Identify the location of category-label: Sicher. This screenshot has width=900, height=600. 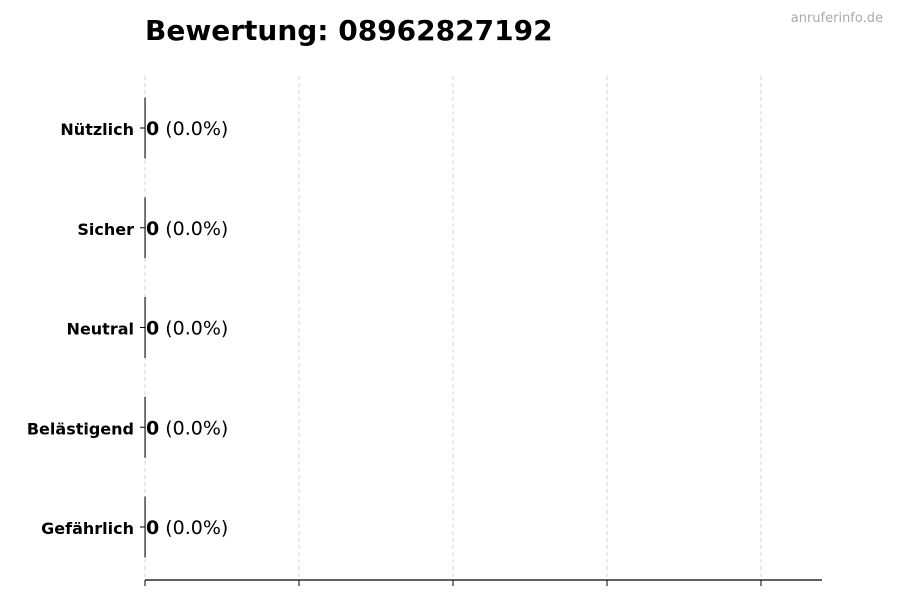
(105, 229).